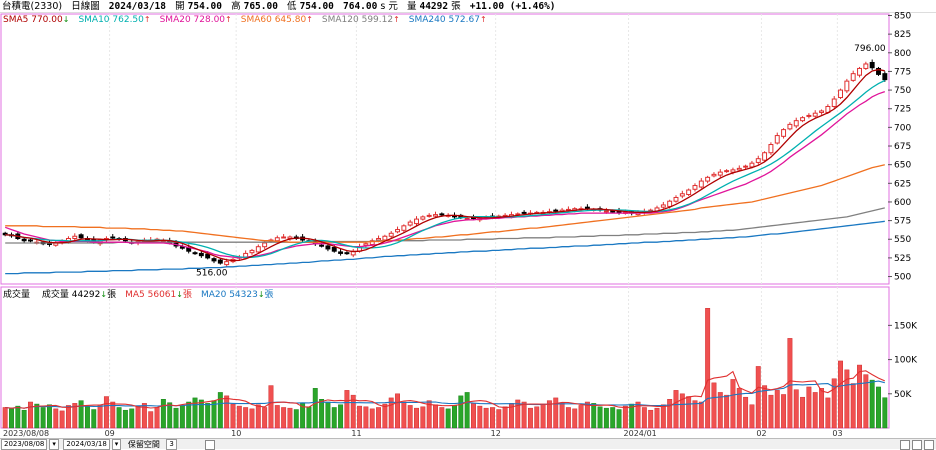 The image size is (936, 450). I want to click on x-axis-month-label: 12, so click(496, 433).